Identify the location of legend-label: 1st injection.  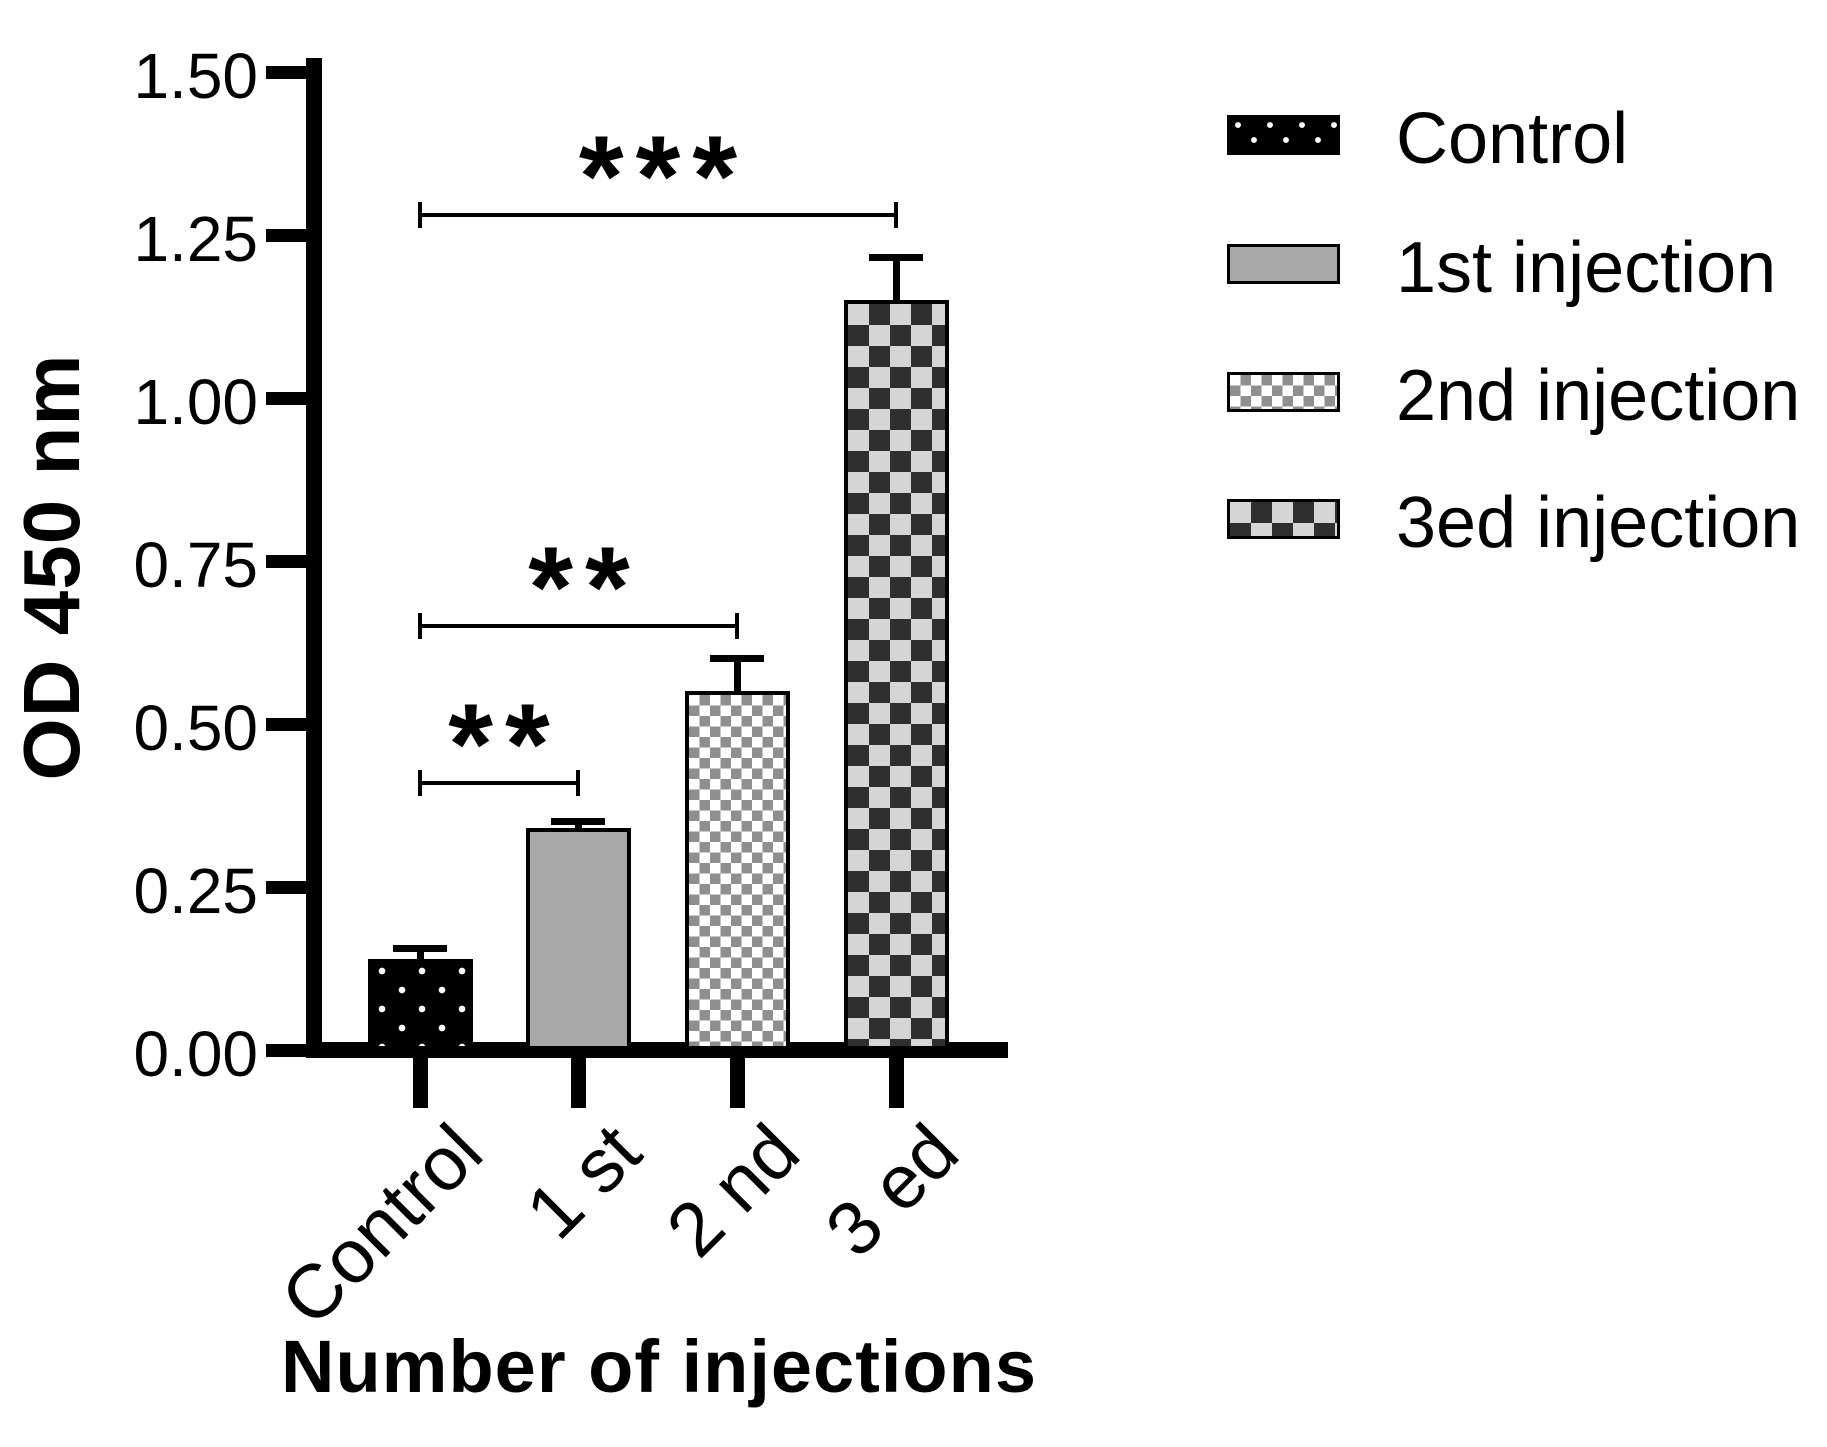
(1586, 268).